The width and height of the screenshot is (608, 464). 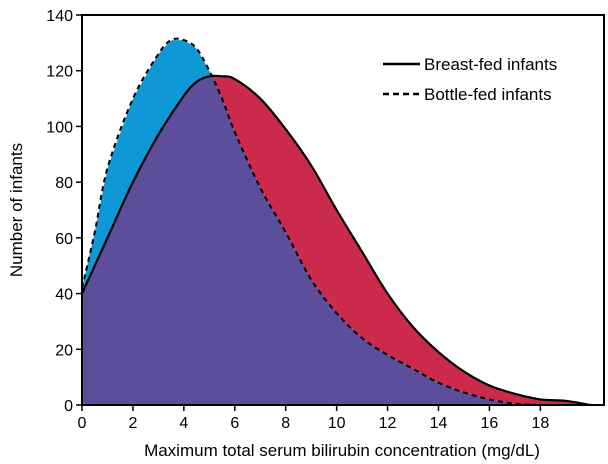 What do you see at coordinates (59, 127) in the screenshot?
I see `y-tick-label: 100` at bounding box center [59, 127].